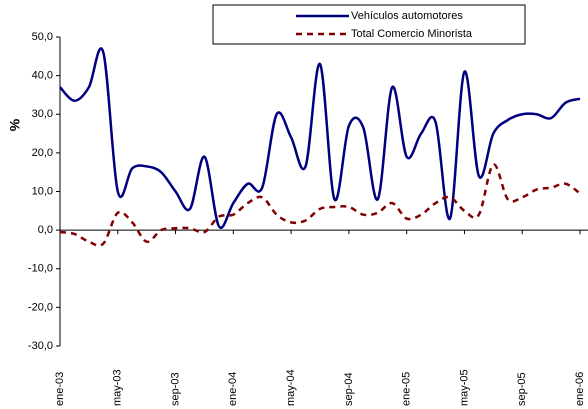 The image size is (588, 409). Describe the element at coordinates (40, 269) in the screenshot. I see `y-tick-label: -10,0` at that location.